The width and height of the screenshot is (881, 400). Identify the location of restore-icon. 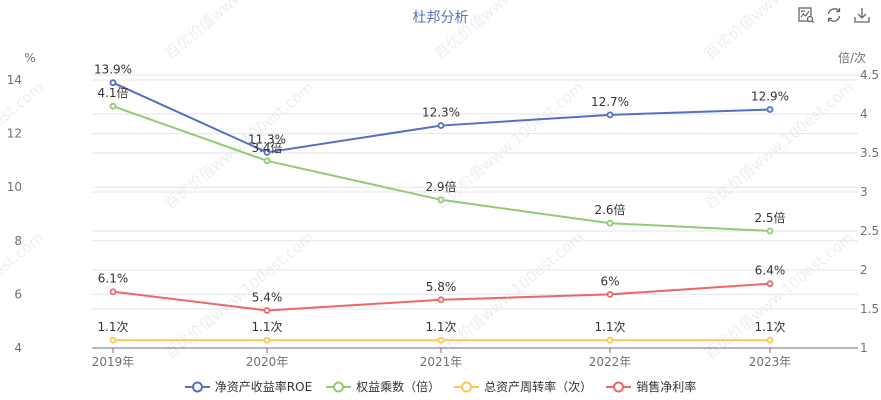
(834, 15).